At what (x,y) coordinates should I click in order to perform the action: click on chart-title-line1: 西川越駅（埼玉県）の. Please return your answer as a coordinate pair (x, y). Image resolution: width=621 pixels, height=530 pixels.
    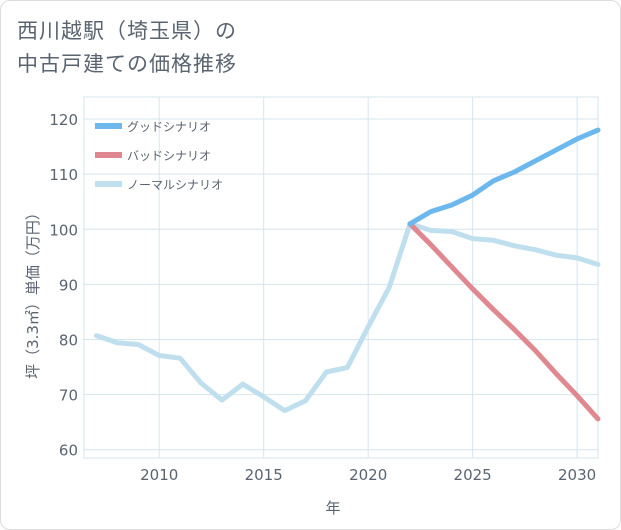
    Looking at the image, I should click on (127, 31).